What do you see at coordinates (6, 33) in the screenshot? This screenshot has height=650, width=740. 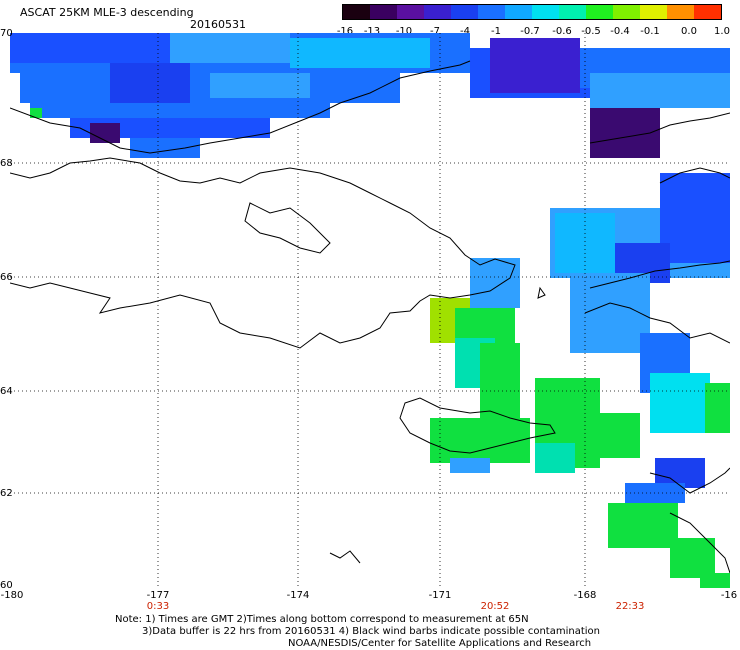 I see `latitude-label: 70` at bounding box center [6, 33].